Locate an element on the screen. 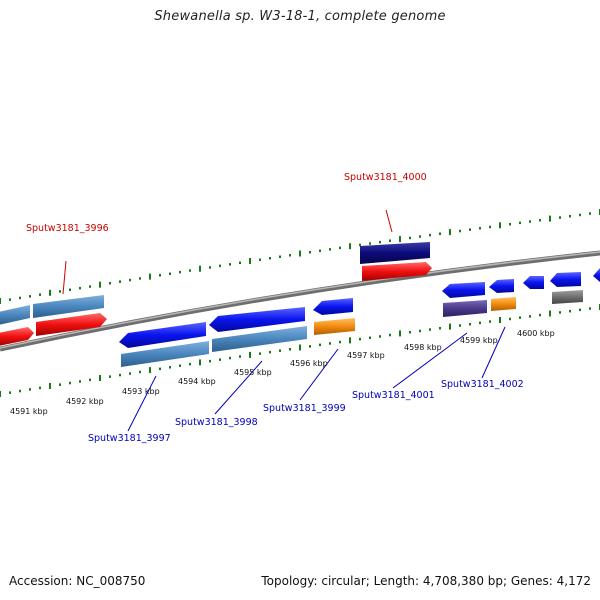  gene-track-lower-inner is located at coordinates (359, 308).